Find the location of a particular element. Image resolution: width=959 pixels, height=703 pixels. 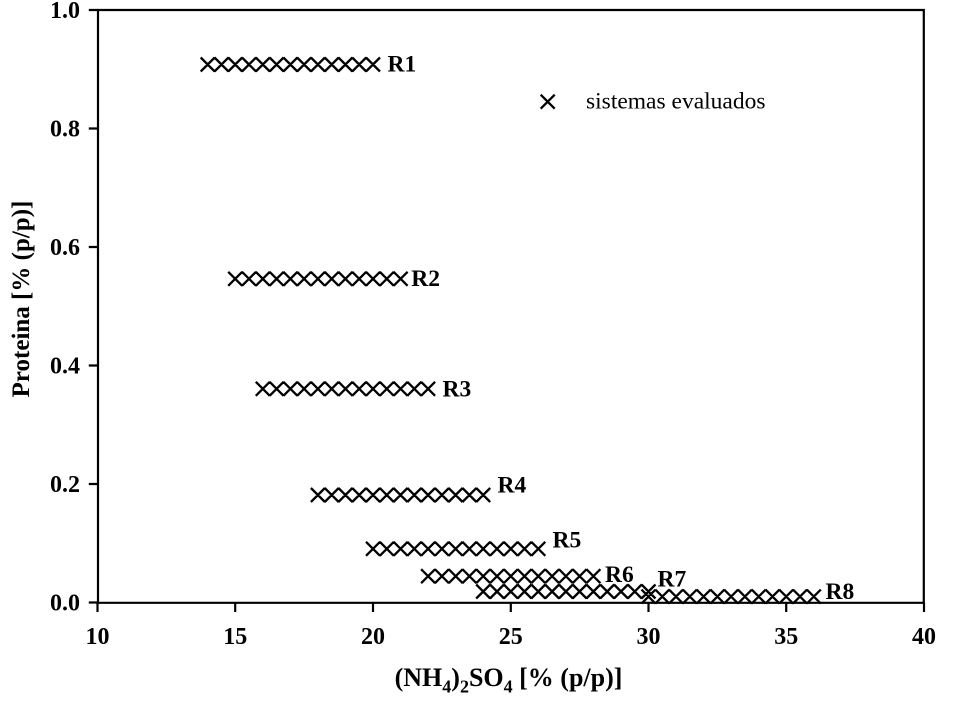

svg-text: 30 is located at coordinates (649, 637).